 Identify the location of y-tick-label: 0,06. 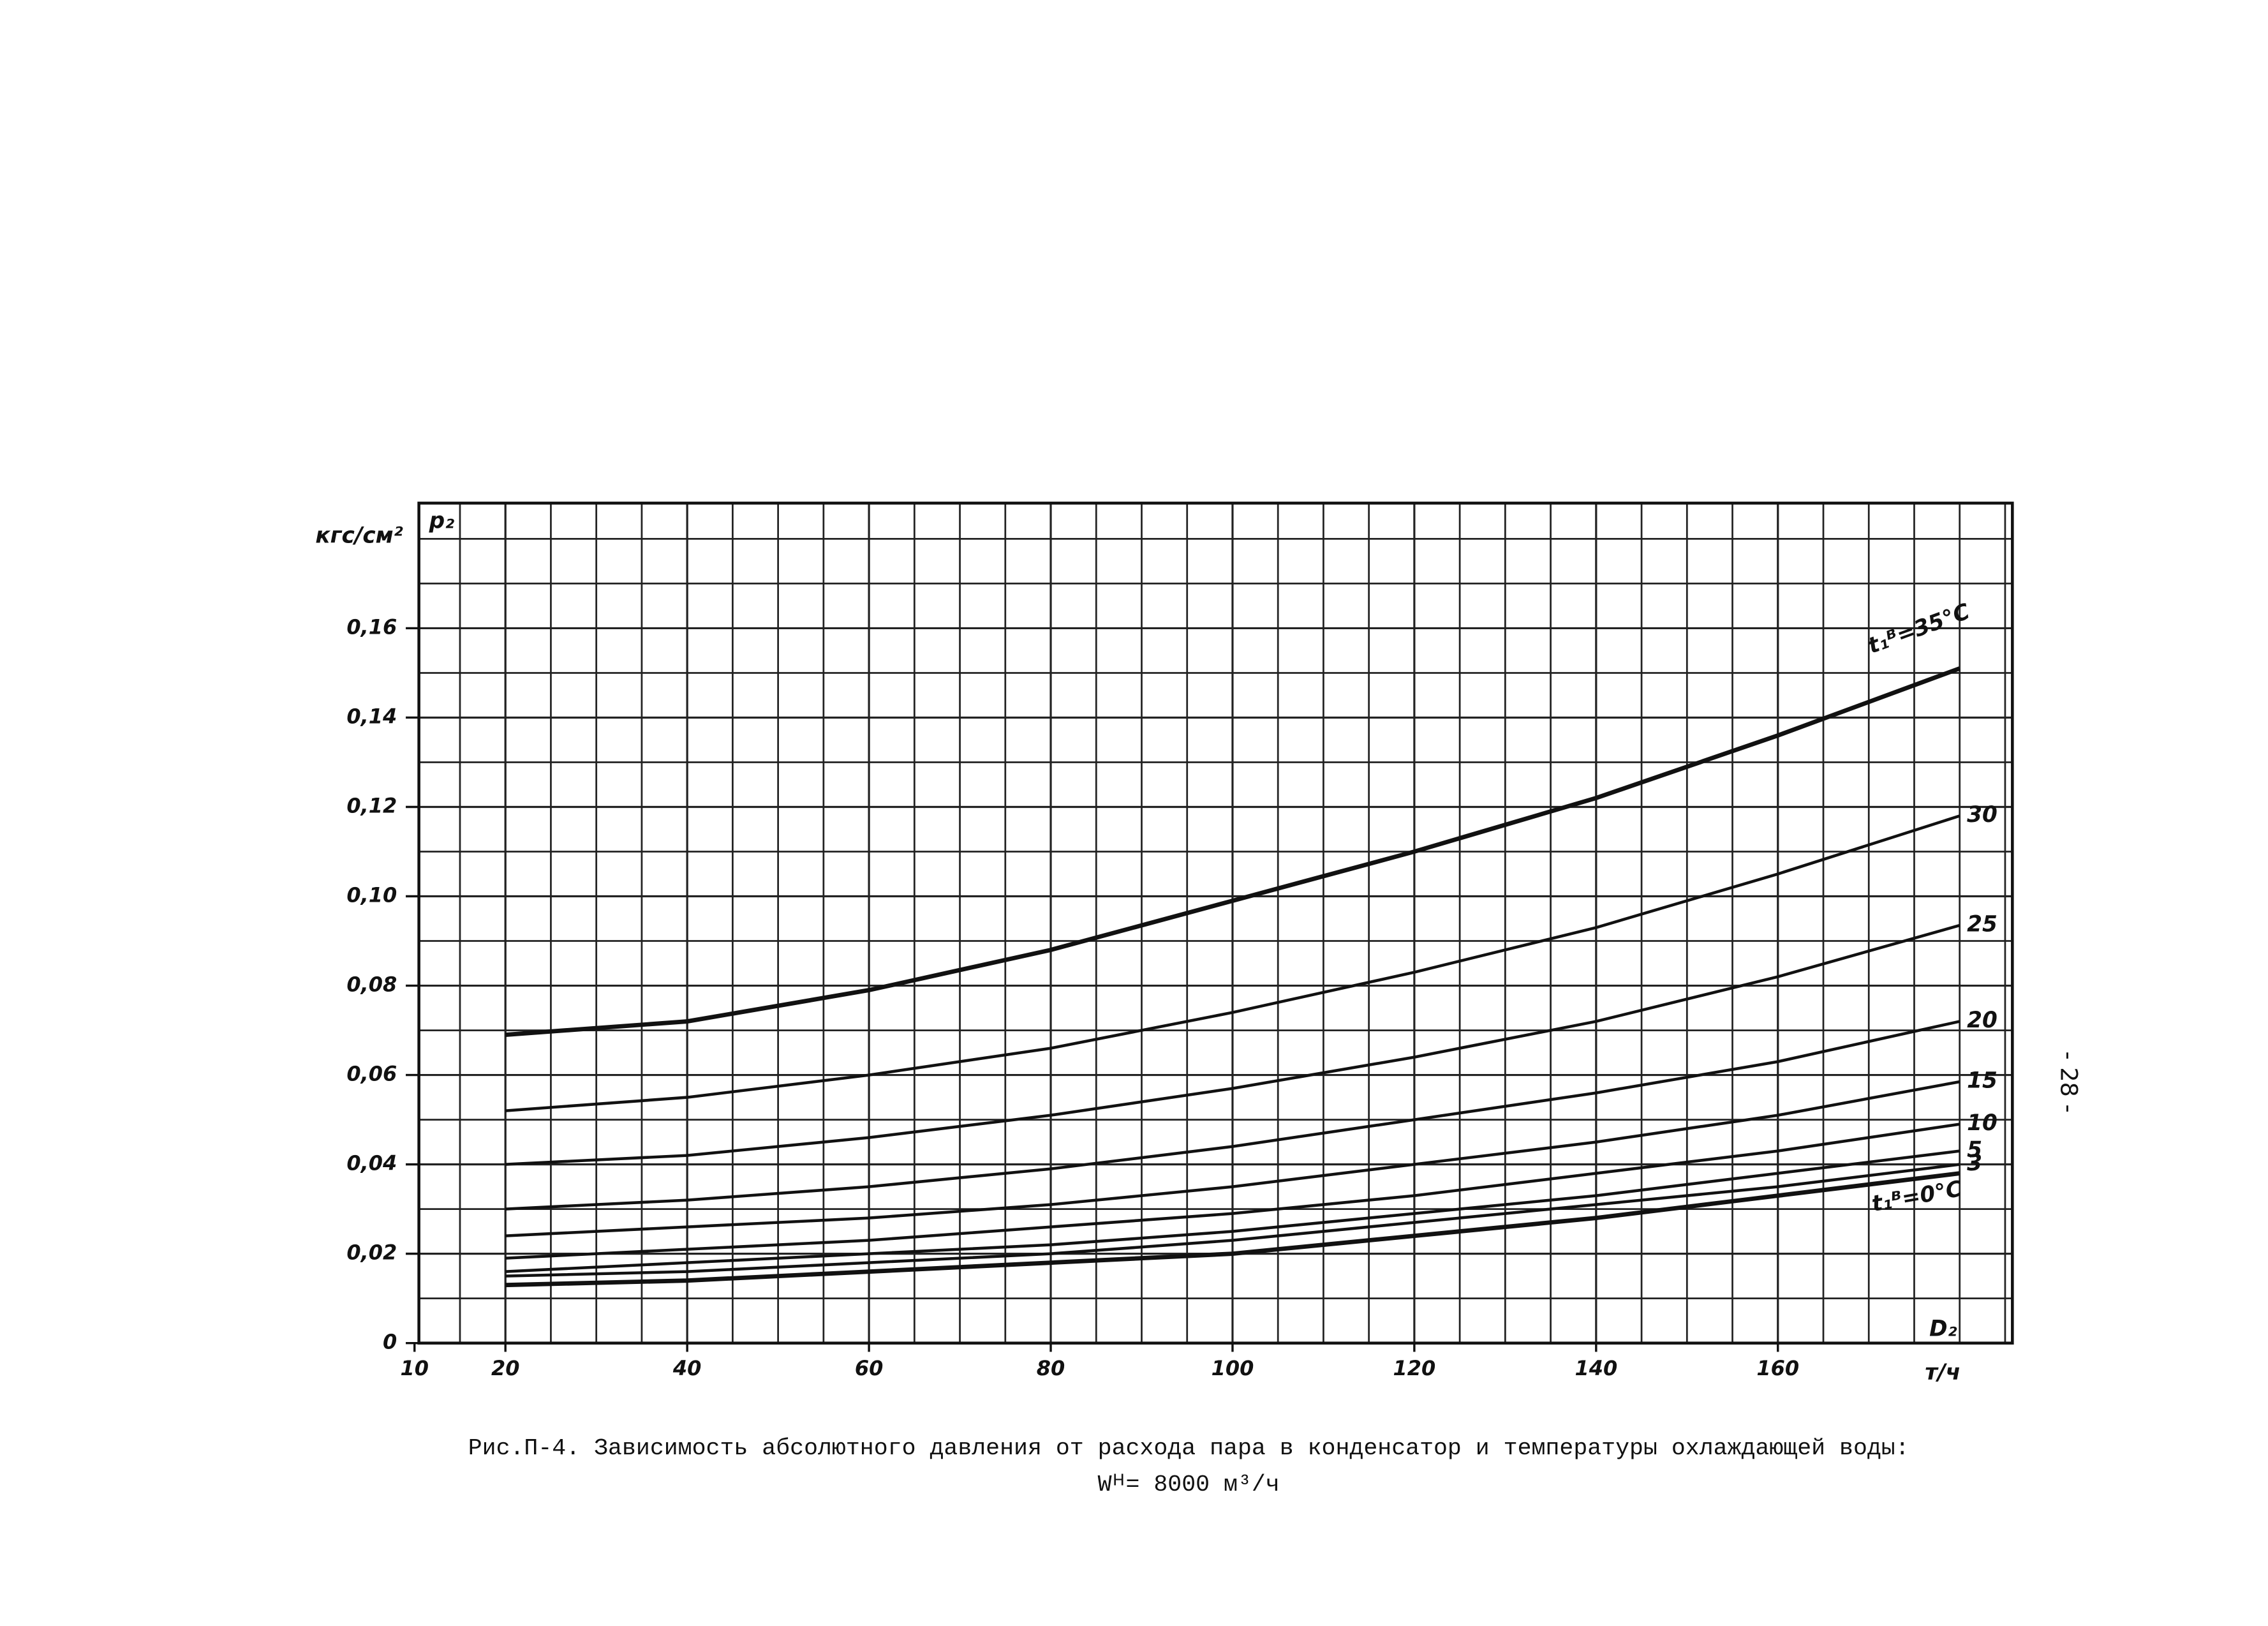
(371, 1074).